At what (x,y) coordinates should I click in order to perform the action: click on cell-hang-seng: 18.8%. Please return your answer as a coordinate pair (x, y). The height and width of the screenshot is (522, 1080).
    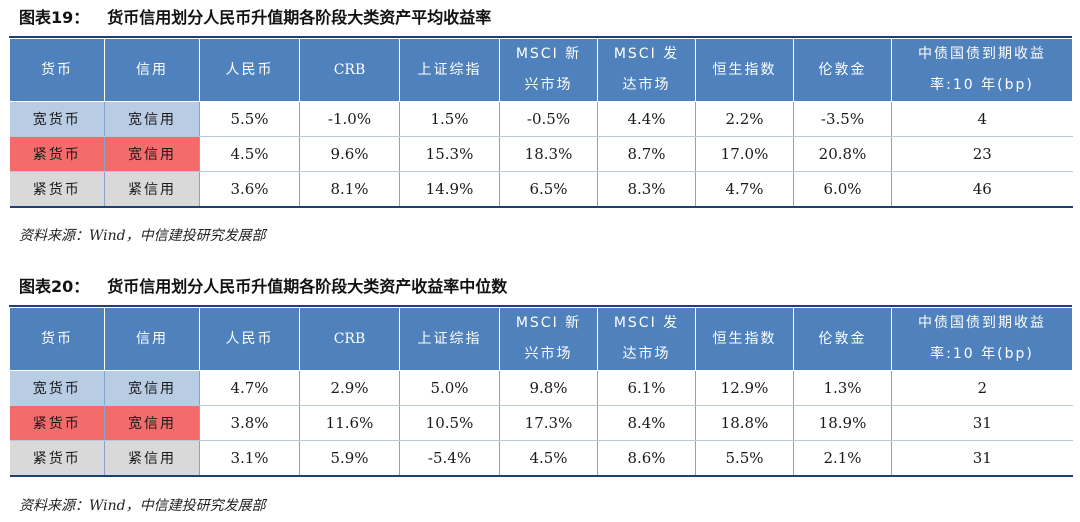
    Looking at the image, I should click on (744, 423).